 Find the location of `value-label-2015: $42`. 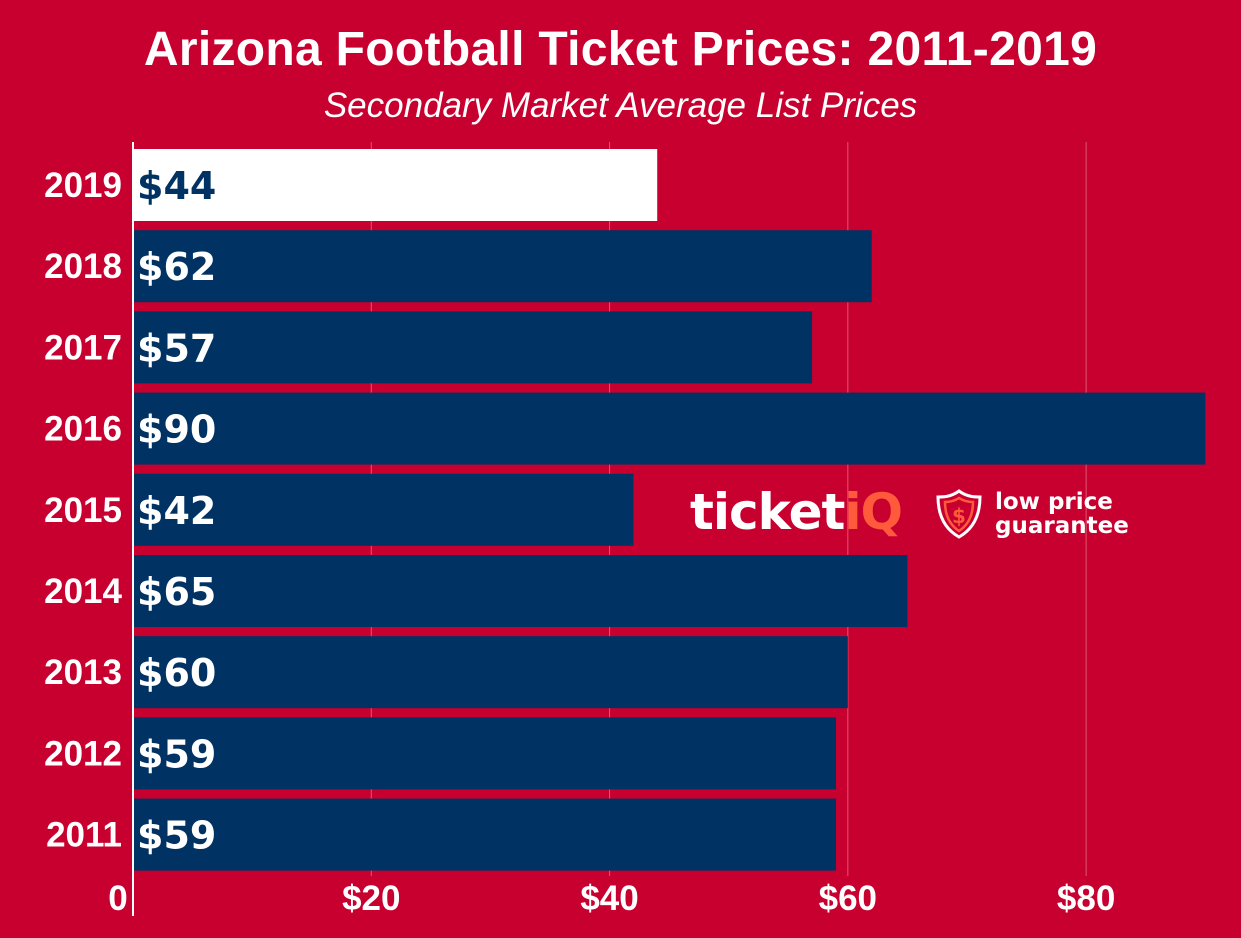

value-label-2015: $42 is located at coordinates (176, 511).